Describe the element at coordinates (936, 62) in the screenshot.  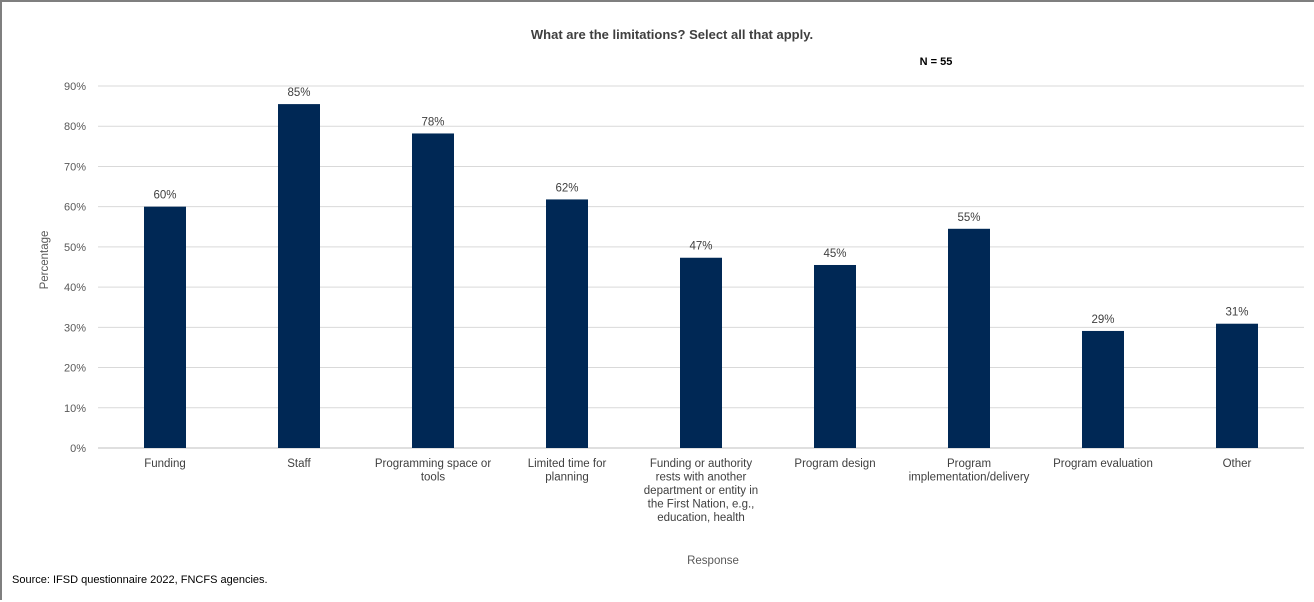
I see `sample-size-label: N = 55` at that location.